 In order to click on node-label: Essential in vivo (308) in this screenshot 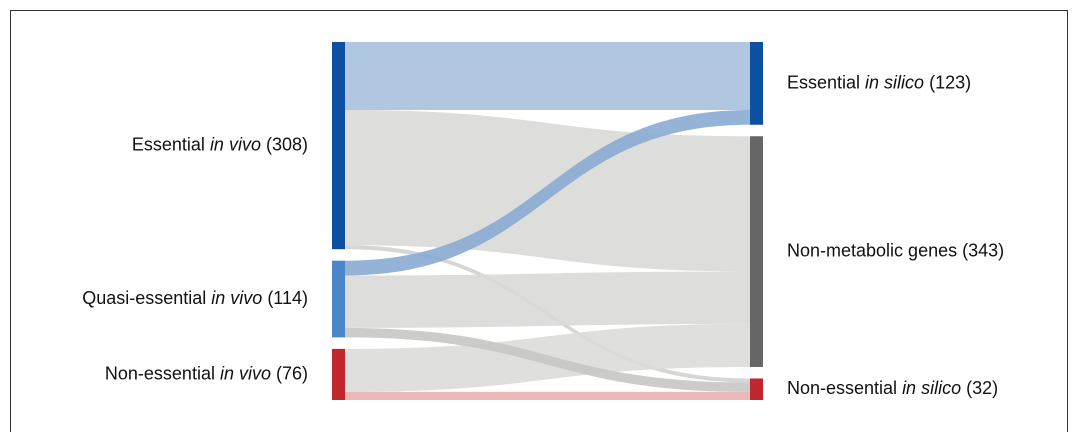, I will do `click(220, 144)`.